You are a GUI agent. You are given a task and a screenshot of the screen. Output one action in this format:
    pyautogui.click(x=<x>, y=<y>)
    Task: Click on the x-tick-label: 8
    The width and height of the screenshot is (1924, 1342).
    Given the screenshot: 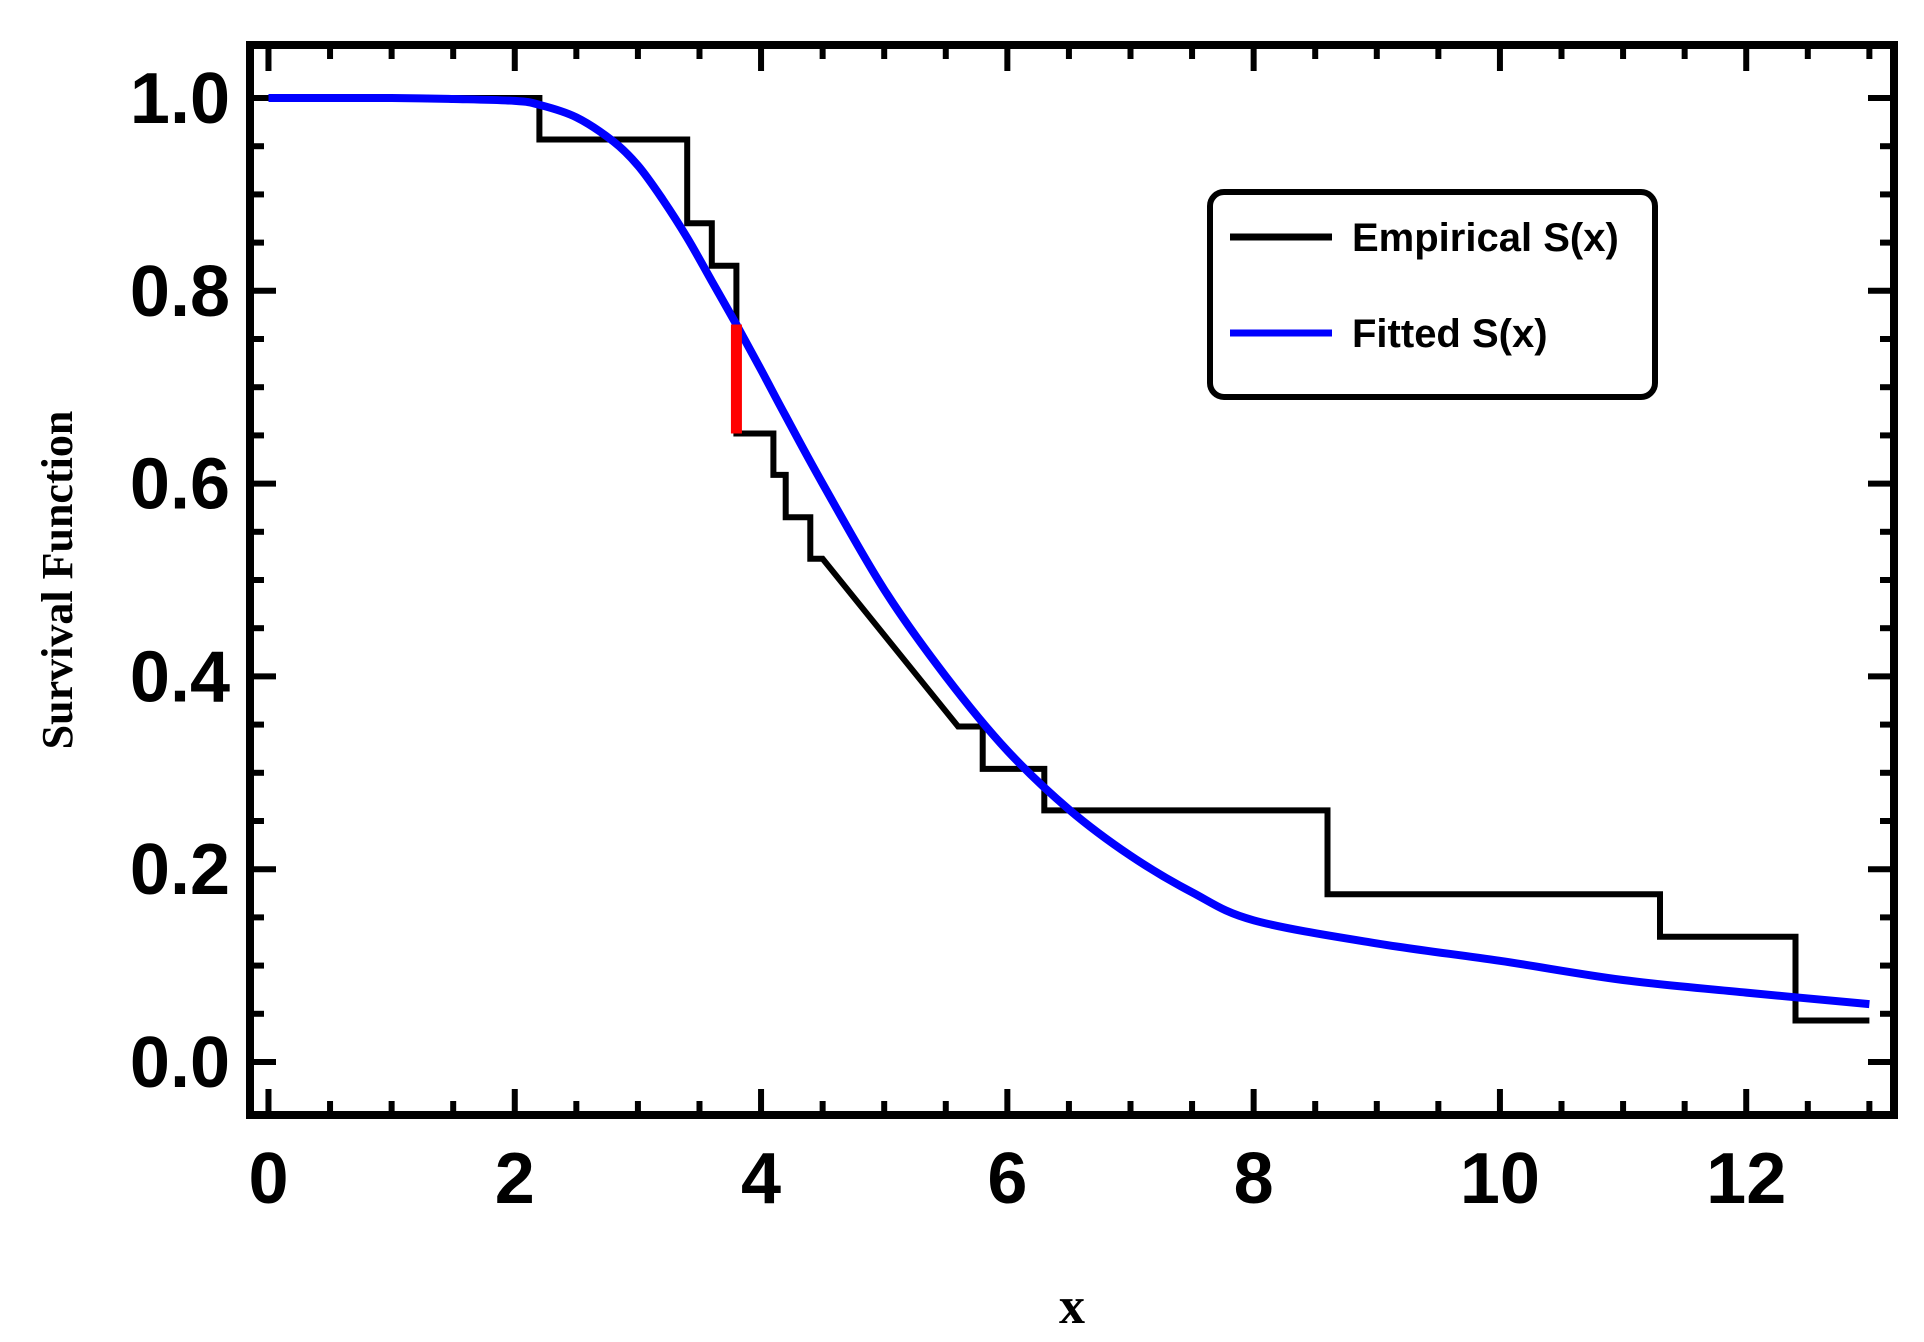 What is the action you would take?
    pyautogui.click(x=1254, y=1179)
    